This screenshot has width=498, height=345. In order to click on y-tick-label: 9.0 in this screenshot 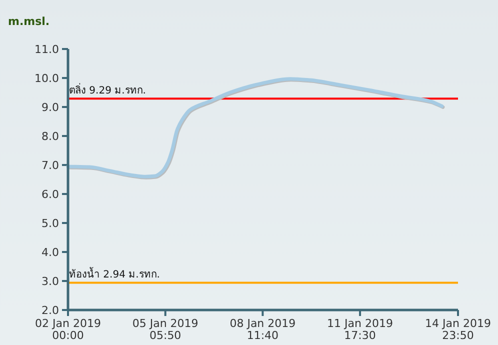, I will do `click(50, 107)`.